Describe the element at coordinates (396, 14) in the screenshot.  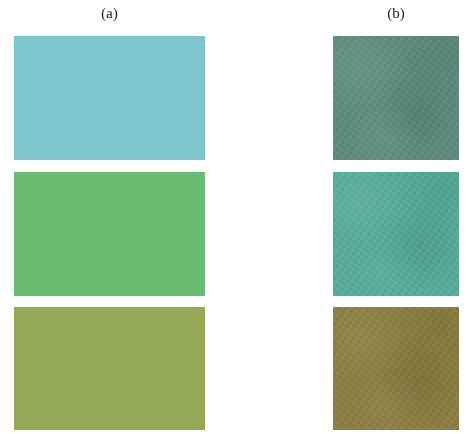
I see `column-b-label: (b)` at that location.